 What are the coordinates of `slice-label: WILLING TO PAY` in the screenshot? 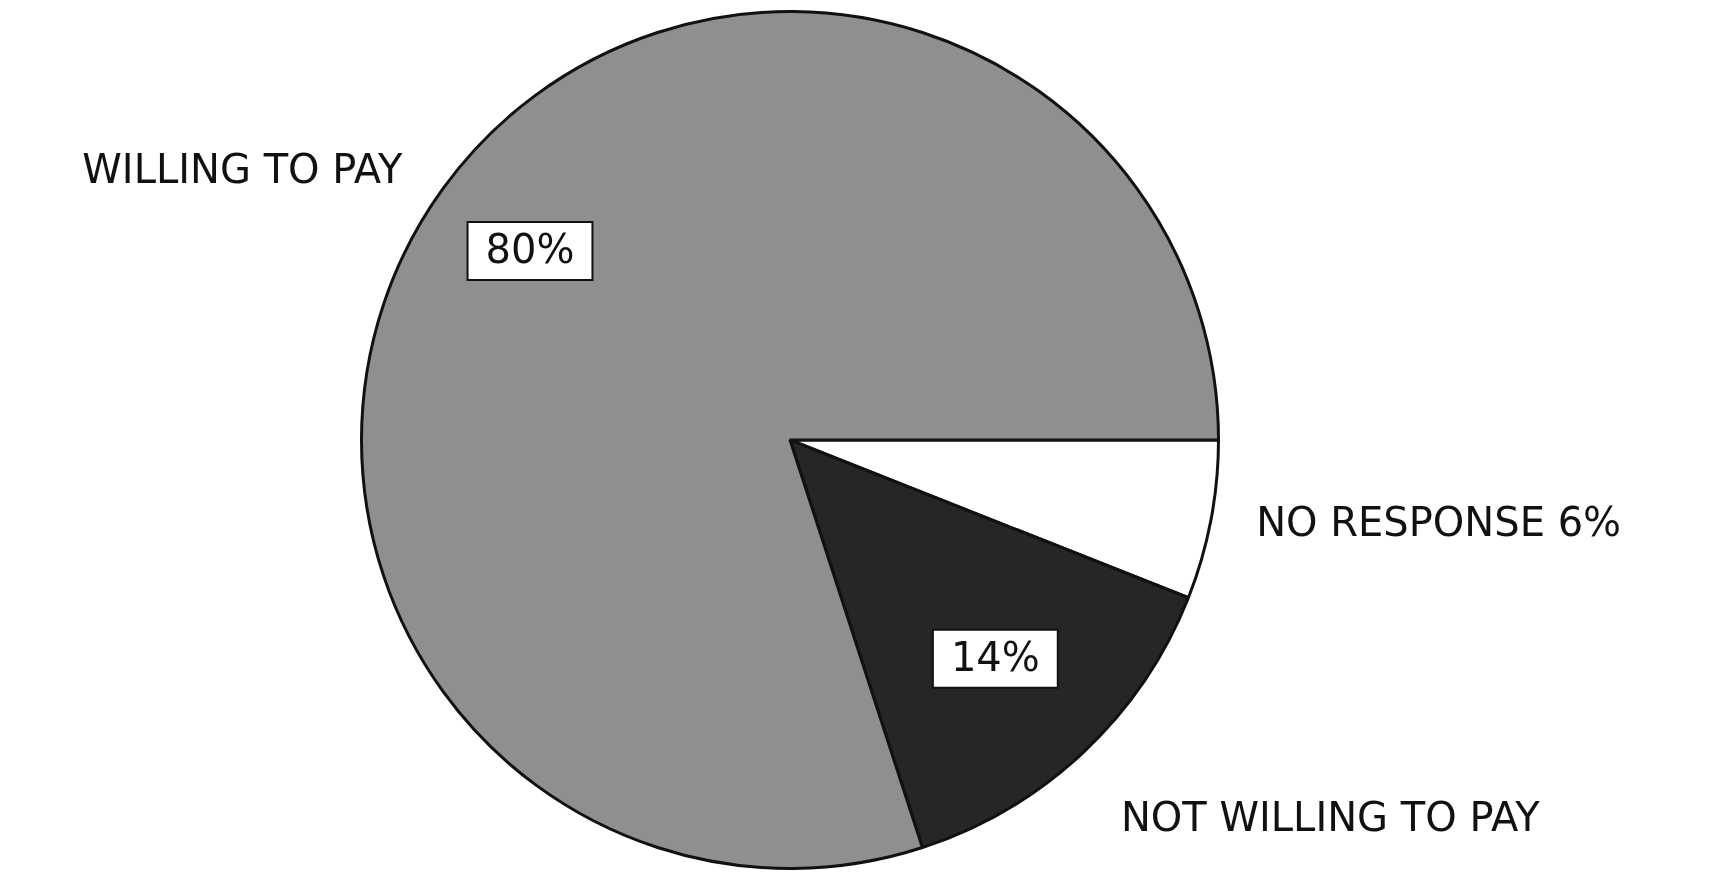 It's located at (243, 169).